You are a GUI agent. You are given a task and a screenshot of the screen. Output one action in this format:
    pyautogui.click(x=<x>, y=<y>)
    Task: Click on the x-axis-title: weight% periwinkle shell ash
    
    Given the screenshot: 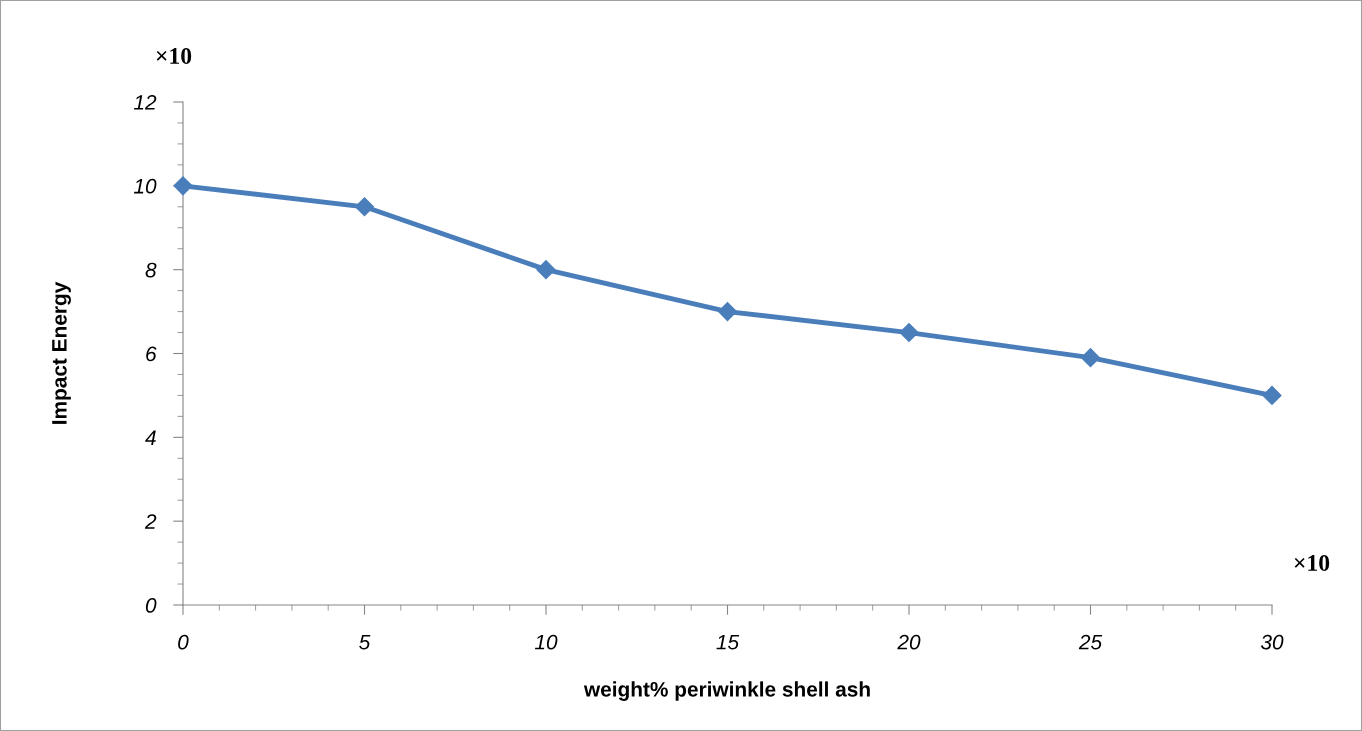 What is the action you would take?
    pyautogui.click(x=726, y=691)
    